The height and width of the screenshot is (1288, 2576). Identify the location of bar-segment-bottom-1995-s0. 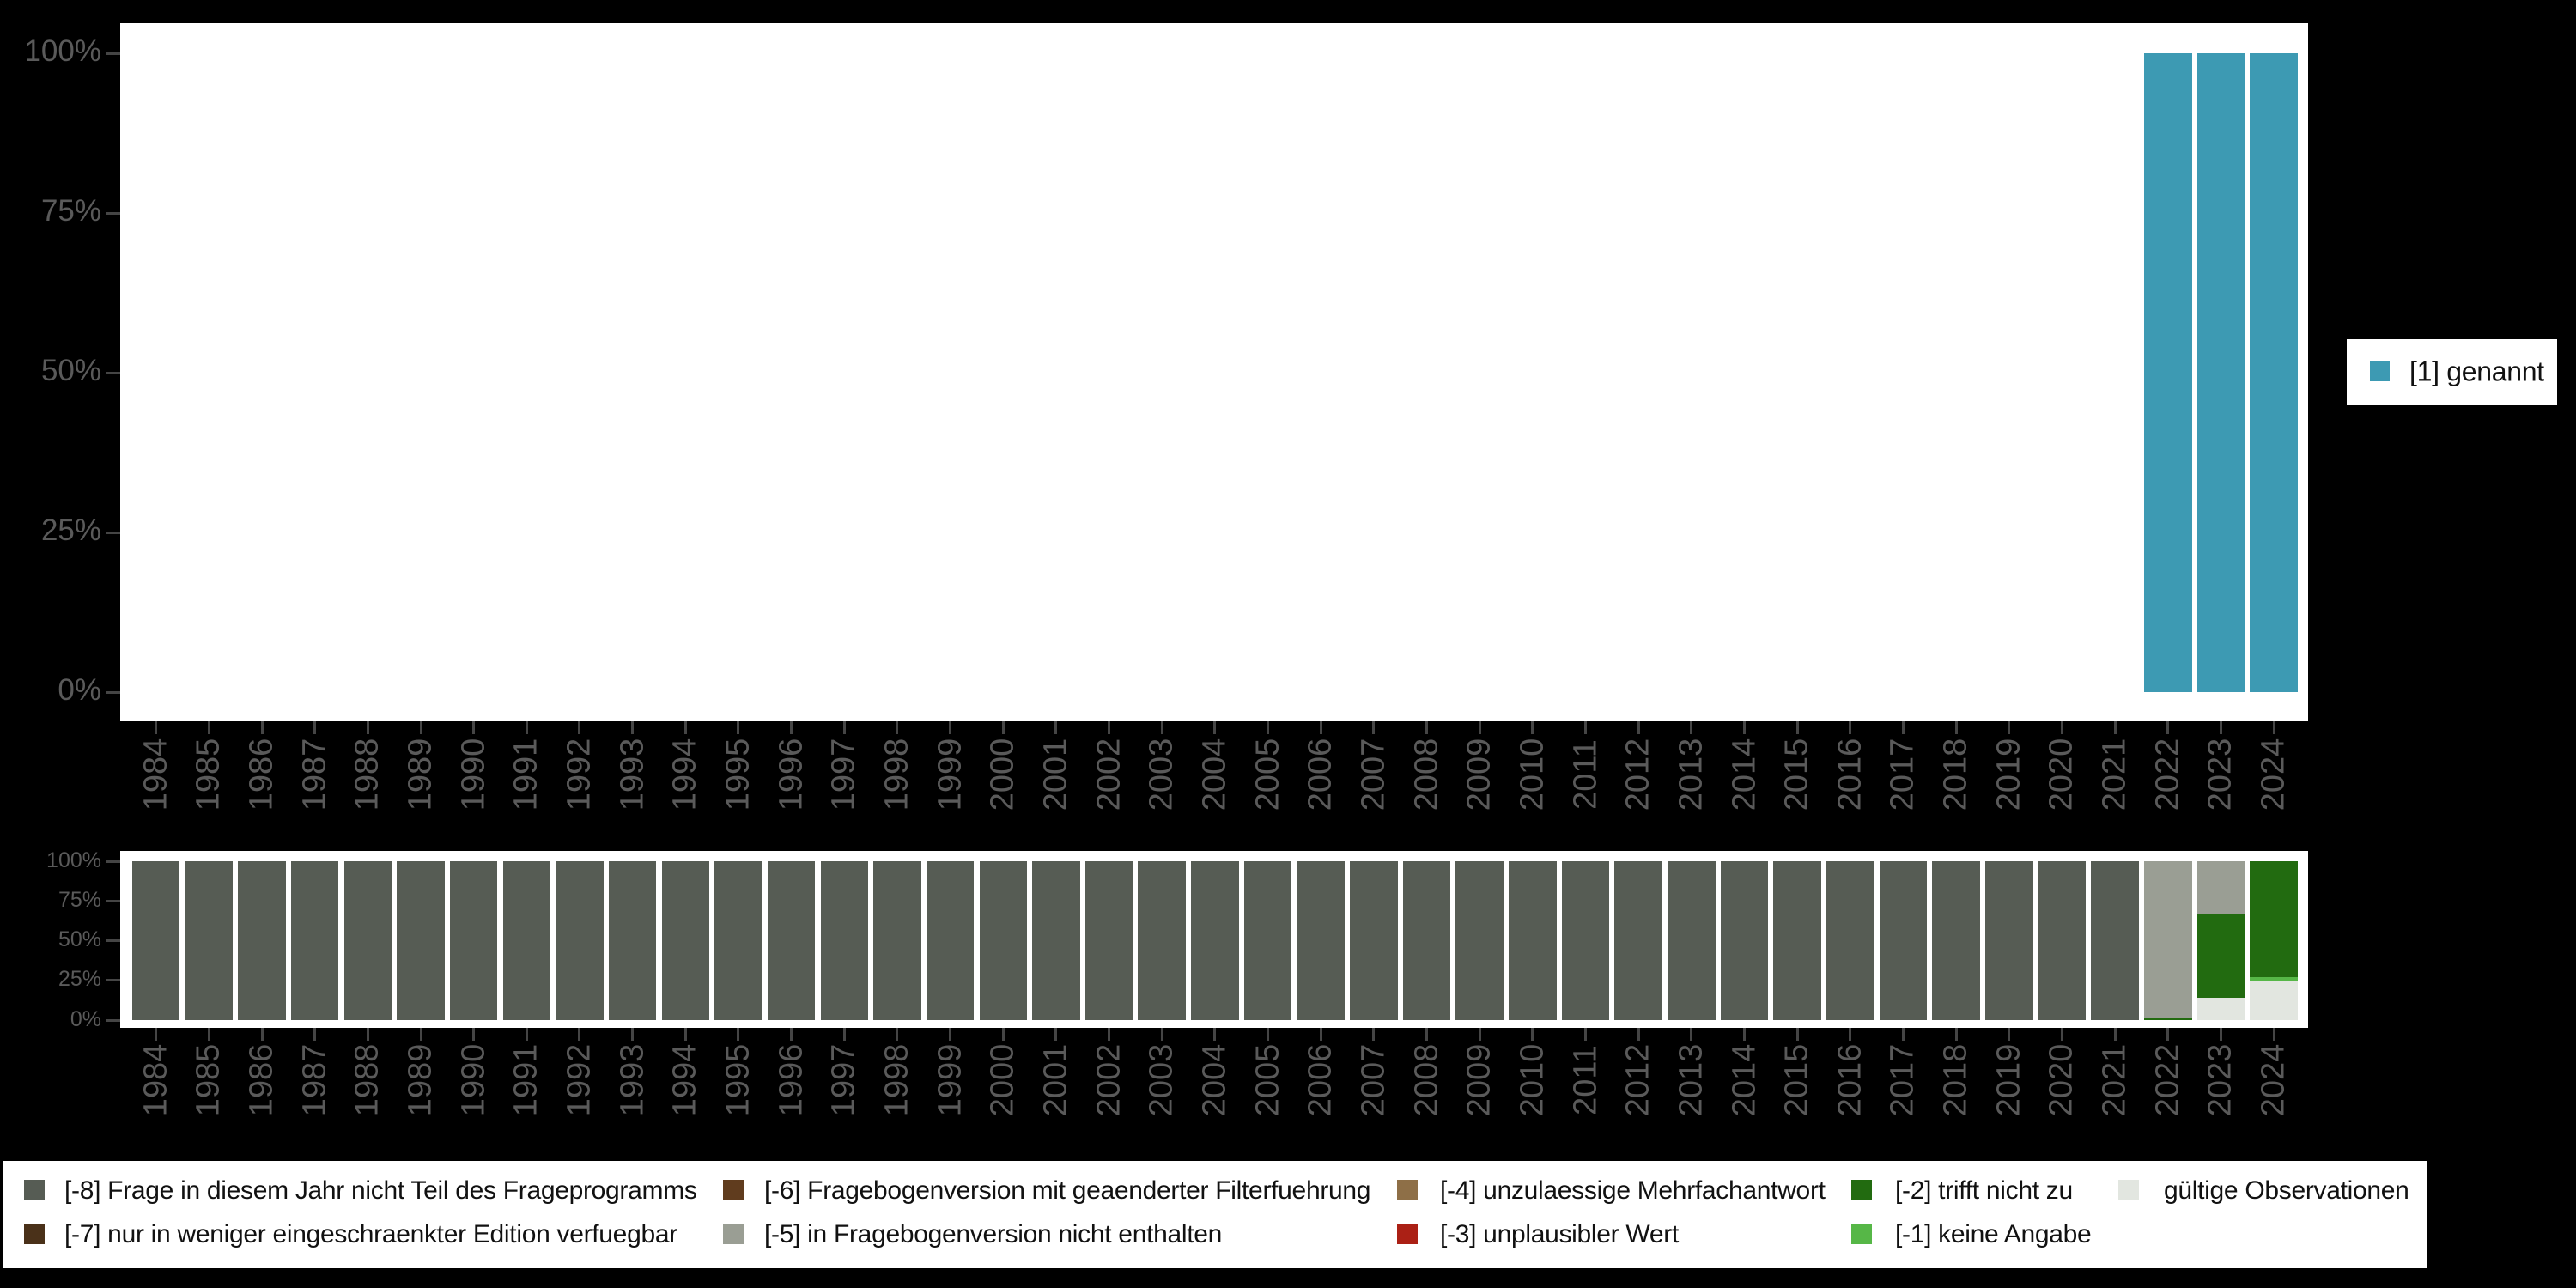
(738, 940).